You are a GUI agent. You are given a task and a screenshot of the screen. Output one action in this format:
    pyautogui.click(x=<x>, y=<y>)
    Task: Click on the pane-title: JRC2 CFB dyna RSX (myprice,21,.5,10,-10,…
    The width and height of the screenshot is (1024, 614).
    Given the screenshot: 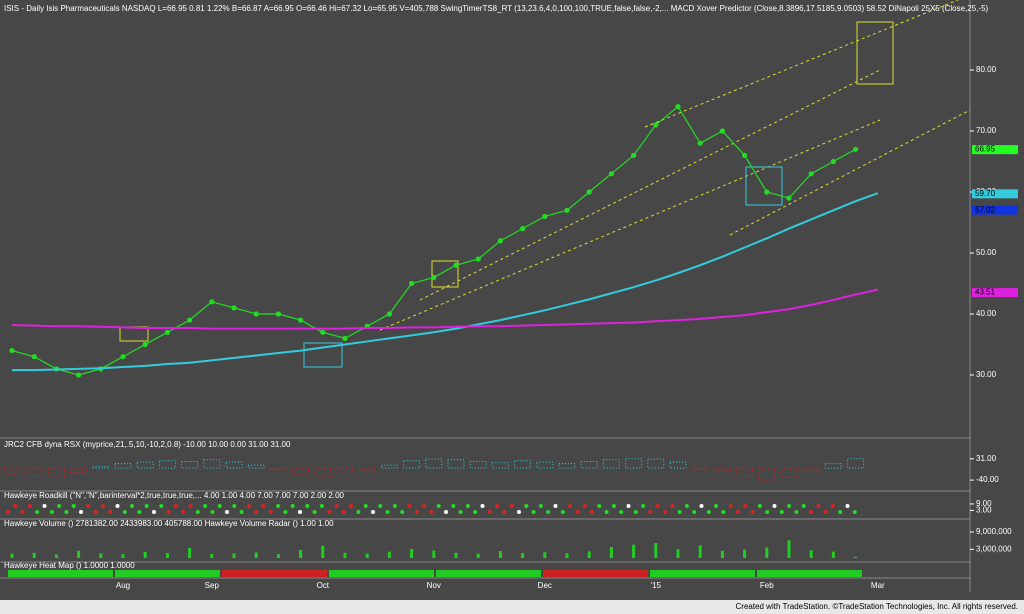 What is the action you would take?
    pyautogui.click(x=147, y=444)
    